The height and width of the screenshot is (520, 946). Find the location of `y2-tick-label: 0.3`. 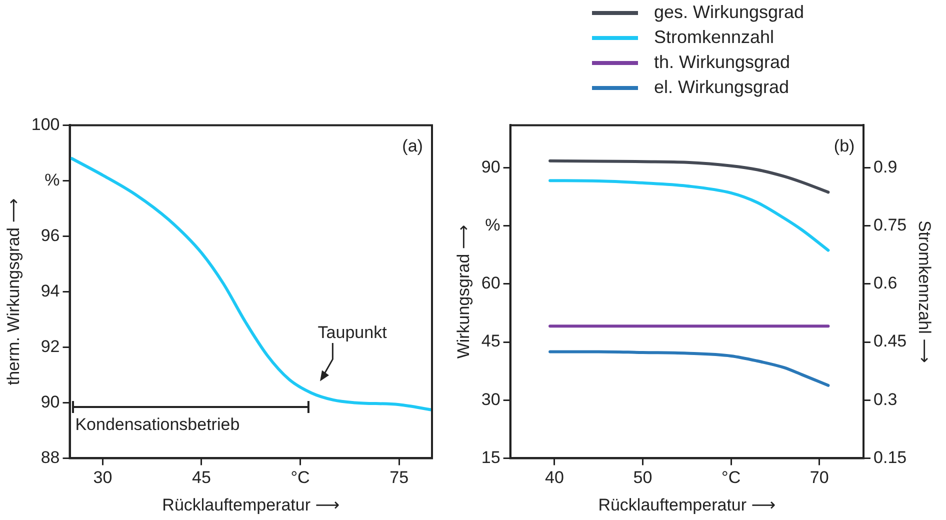

y2-tick-label: 0.3 is located at coordinates (886, 399).